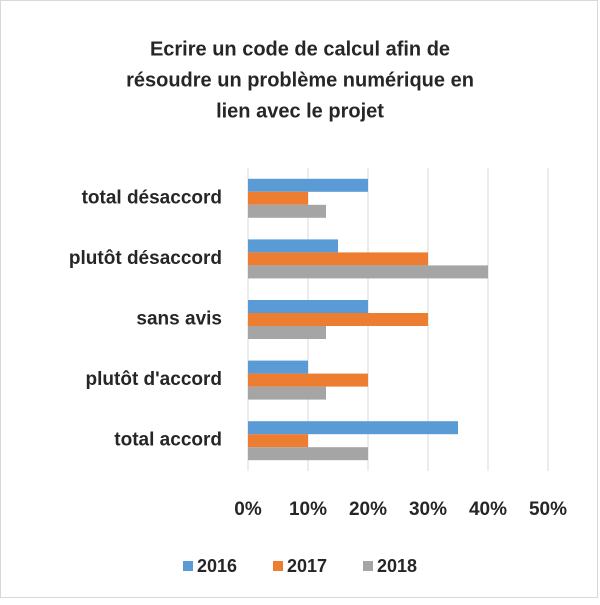 The image size is (600, 605). I want to click on legend-label: 2018, so click(397, 566).